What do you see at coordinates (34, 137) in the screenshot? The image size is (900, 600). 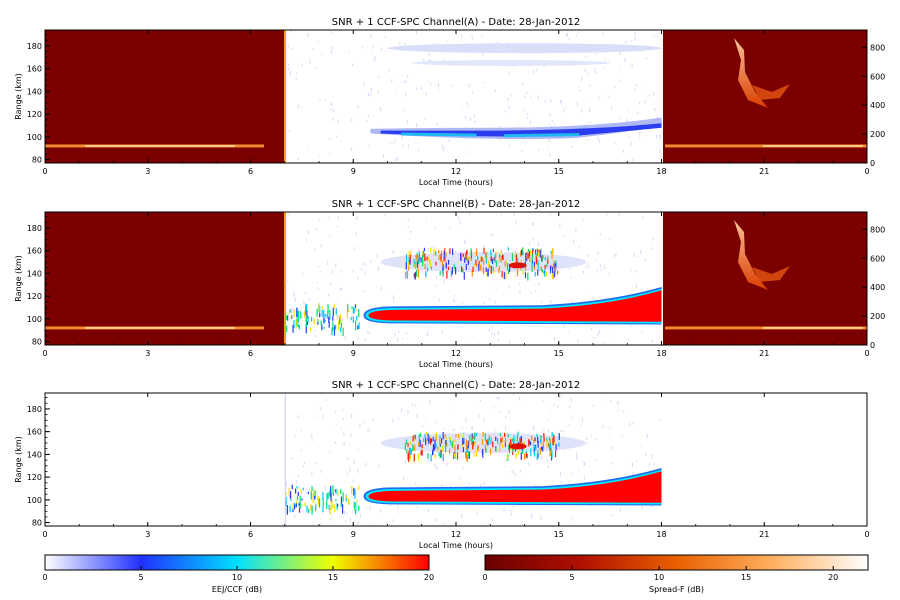 I see `y-tick-label: 100` at bounding box center [34, 137].